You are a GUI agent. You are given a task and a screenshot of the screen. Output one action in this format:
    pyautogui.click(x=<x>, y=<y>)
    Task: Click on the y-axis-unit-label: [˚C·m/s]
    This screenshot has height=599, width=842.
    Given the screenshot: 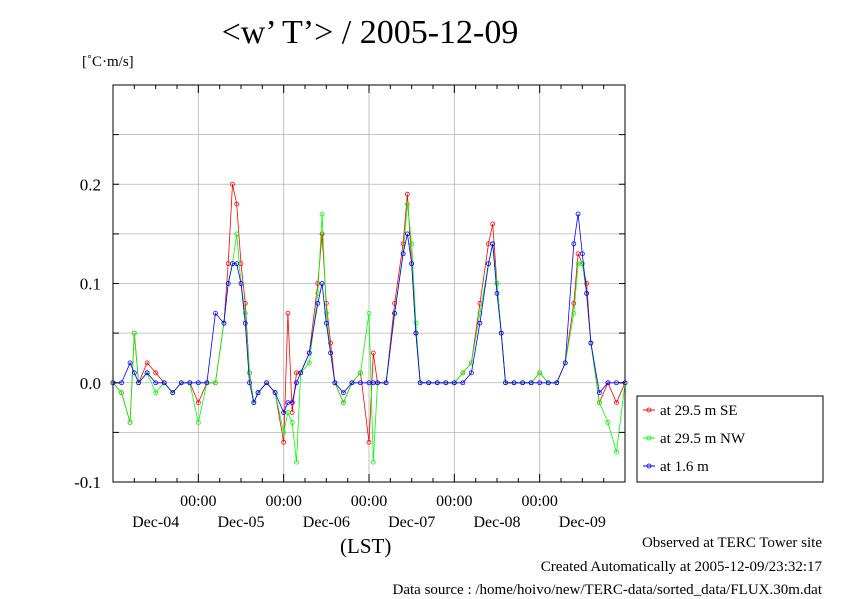 What is the action you would take?
    pyautogui.click(x=108, y=62)
    